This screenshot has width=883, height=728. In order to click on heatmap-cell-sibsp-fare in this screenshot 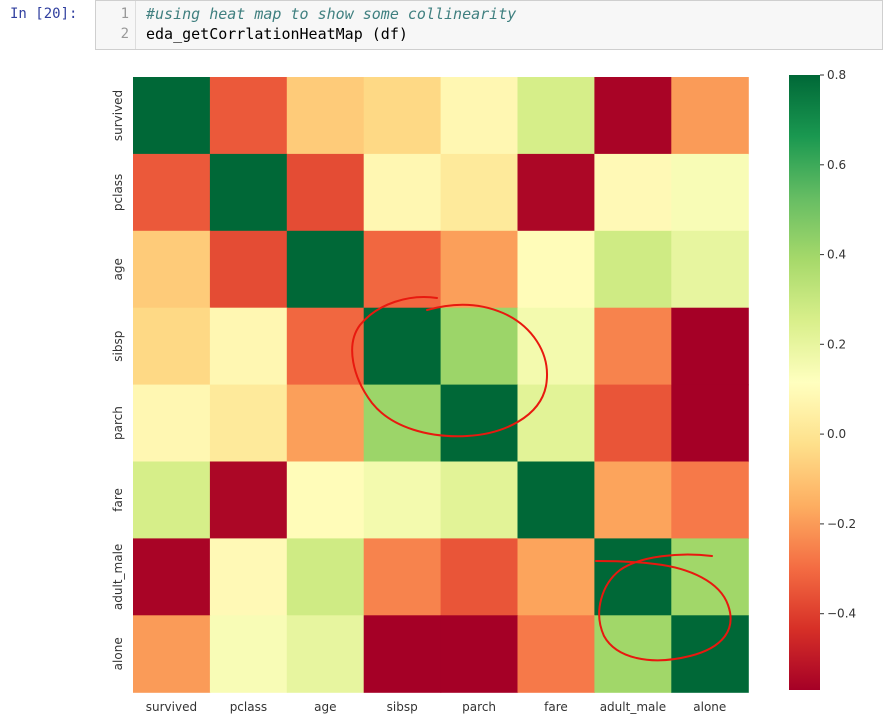, I will do `click(556, 346)`.